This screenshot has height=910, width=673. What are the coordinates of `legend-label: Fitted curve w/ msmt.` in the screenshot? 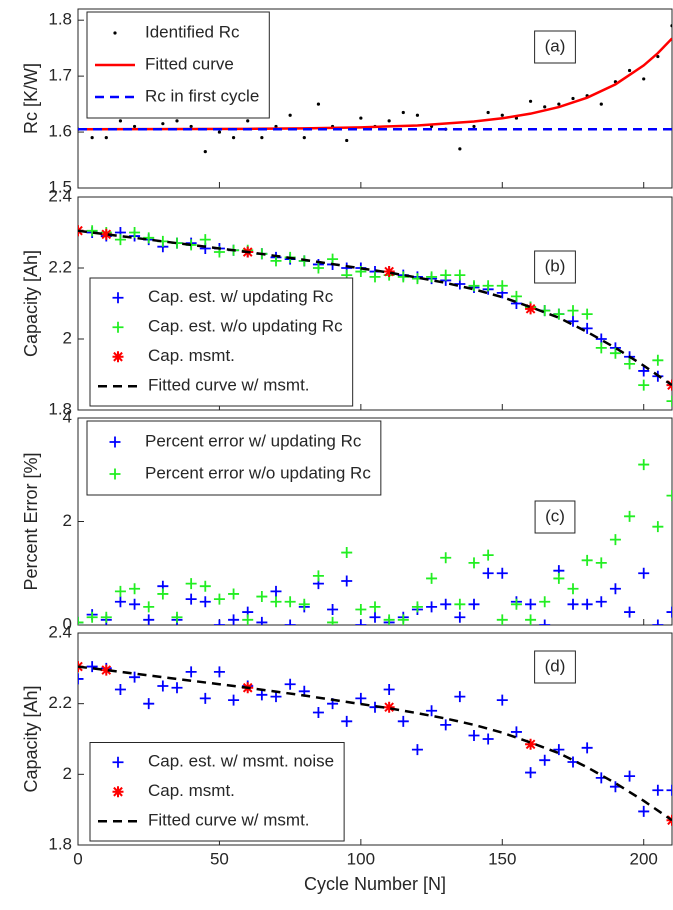 It's located at (229, 820).